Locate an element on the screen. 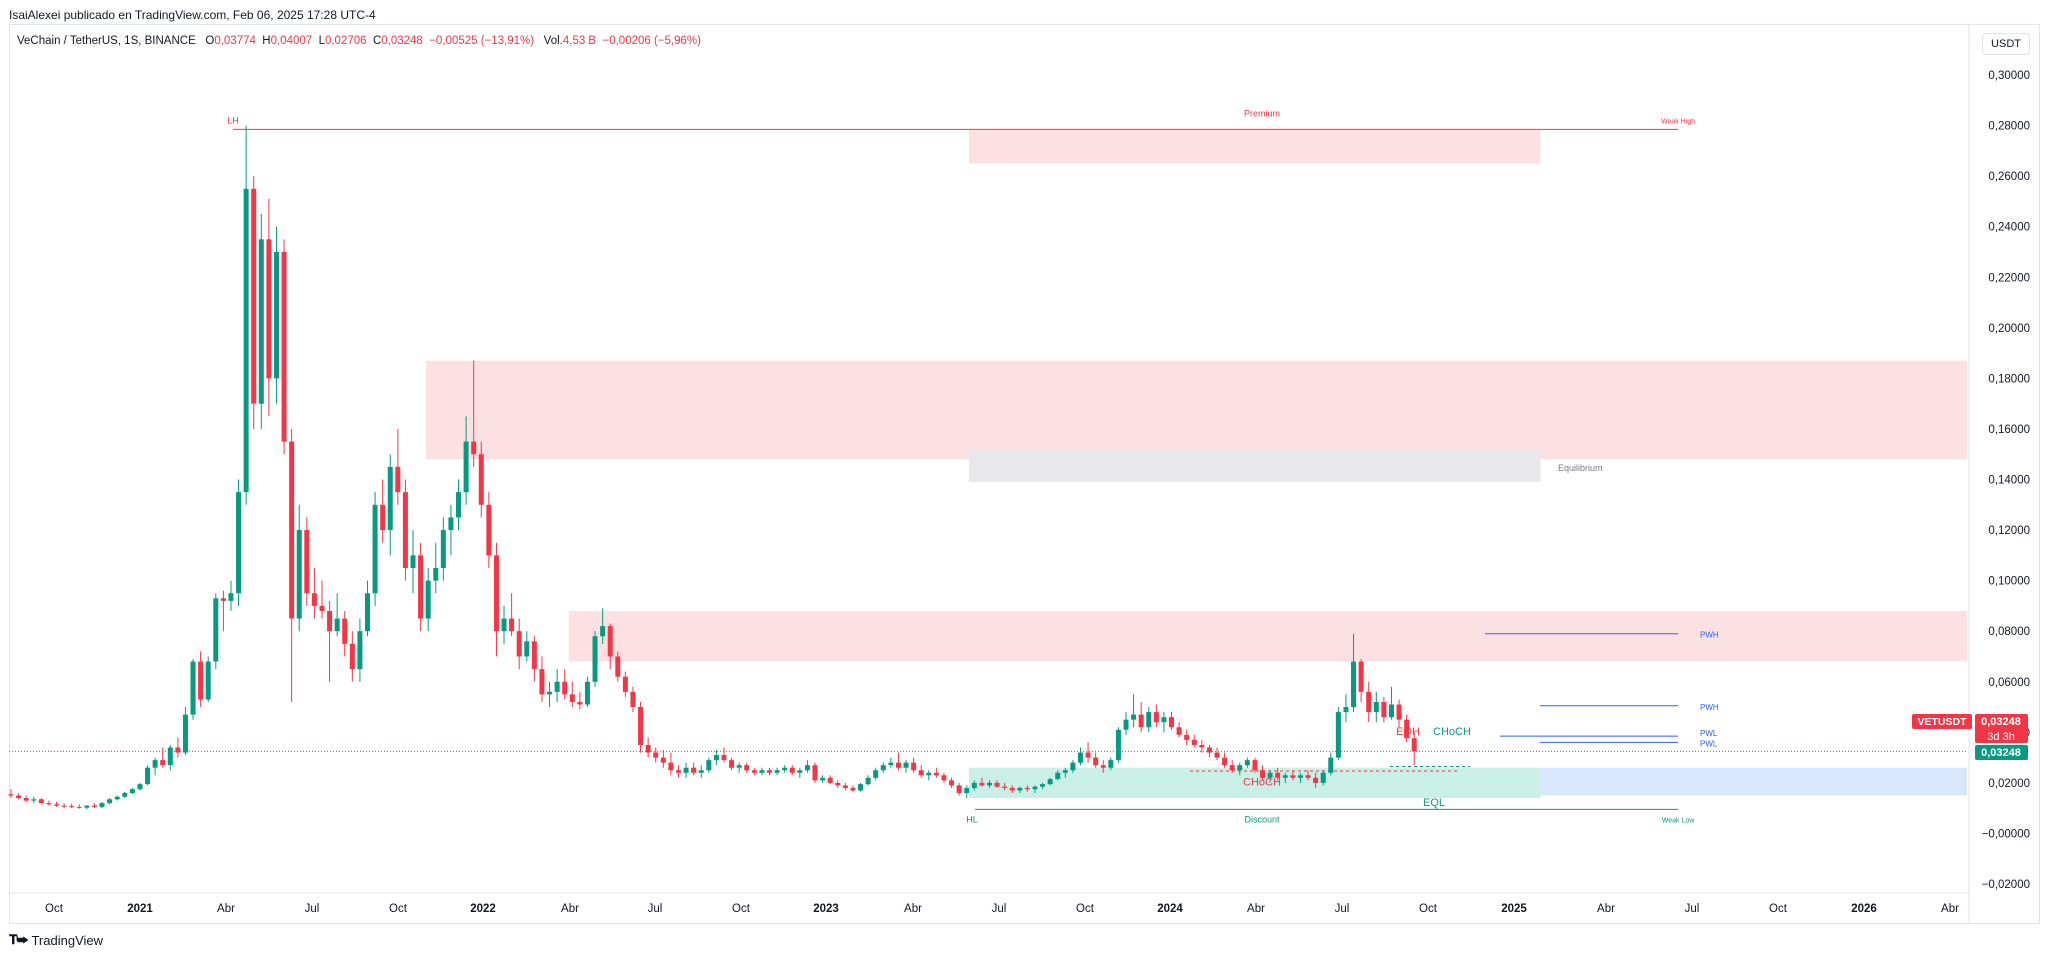 This screenshot has height=959, width=2048. label-choch: CHoCH is located at coordinates (1262, 783).